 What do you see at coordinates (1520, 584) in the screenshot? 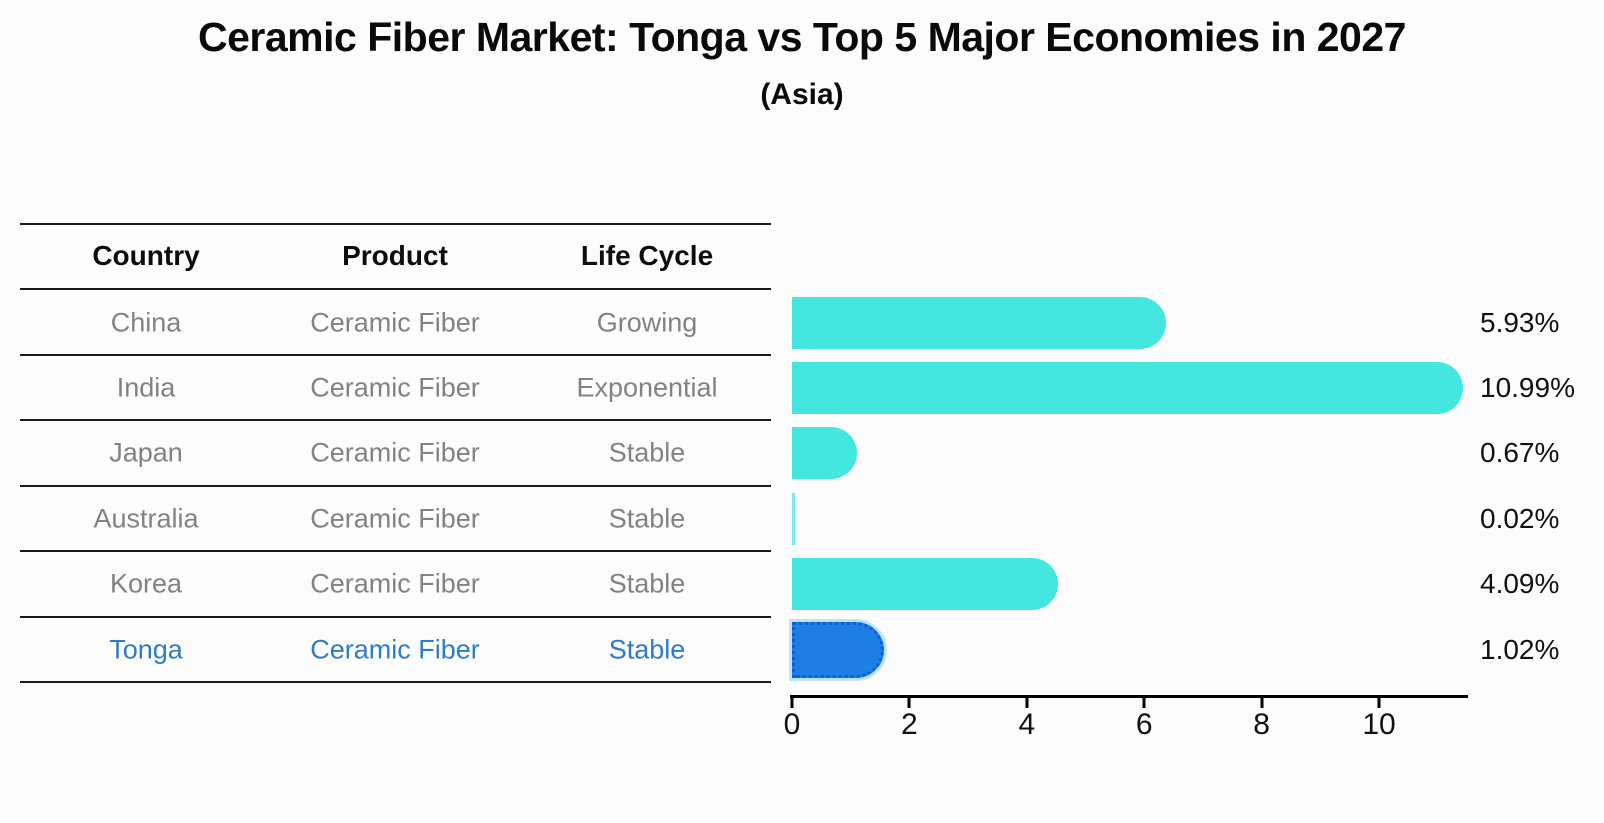
I see `bar-value-label: 4.09%` at bounding box center [1520, 584].